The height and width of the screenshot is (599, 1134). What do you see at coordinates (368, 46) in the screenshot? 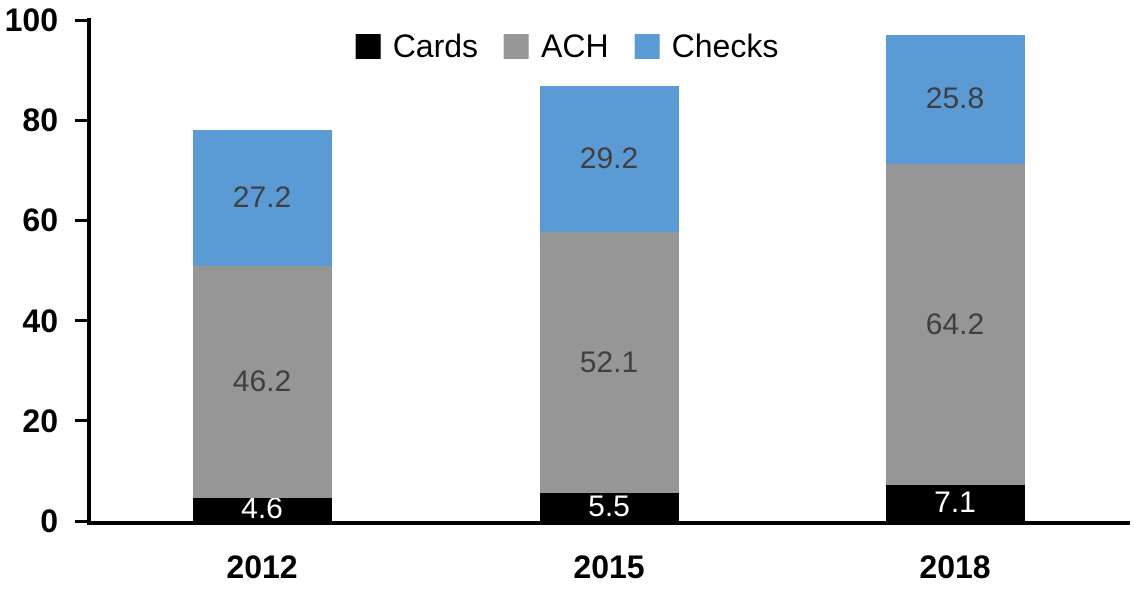
I see `legend-swatch-cards` at bounding box center [368, 46].